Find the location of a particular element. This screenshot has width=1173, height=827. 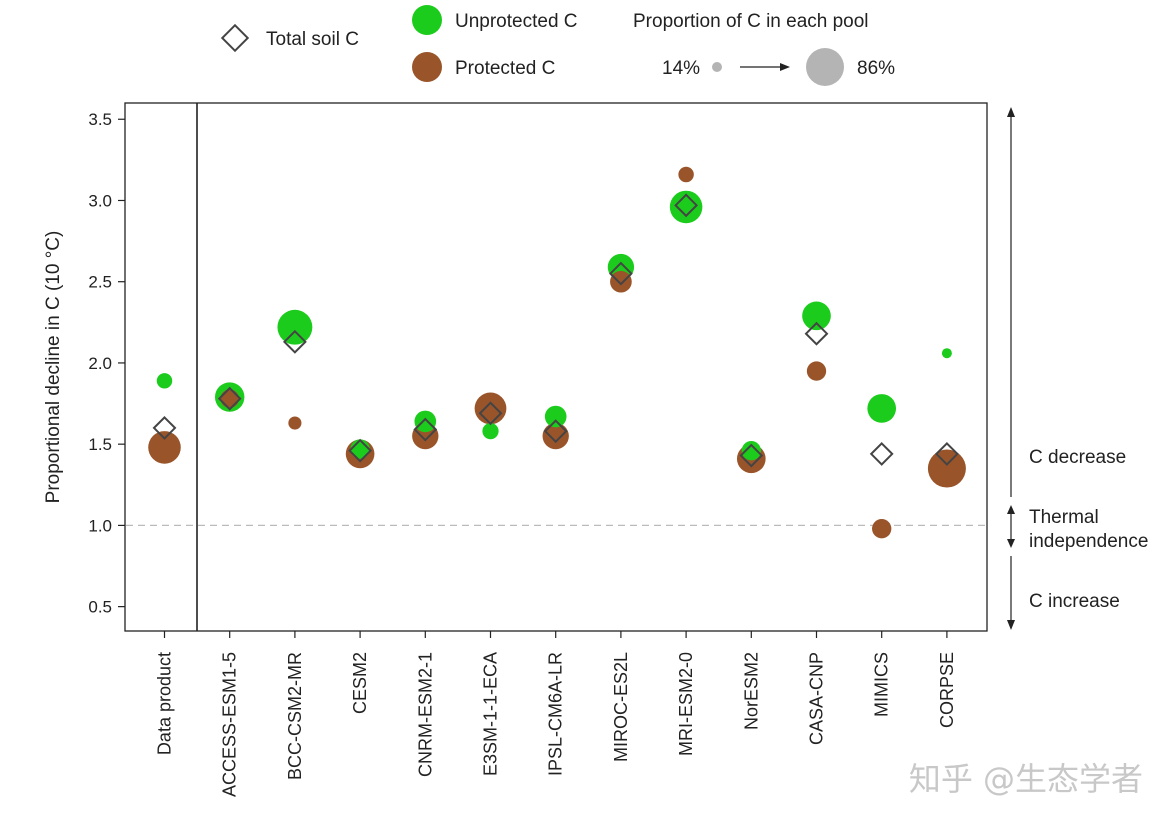

thermal-arrowhead-up is located at coordinates (1011, 509).